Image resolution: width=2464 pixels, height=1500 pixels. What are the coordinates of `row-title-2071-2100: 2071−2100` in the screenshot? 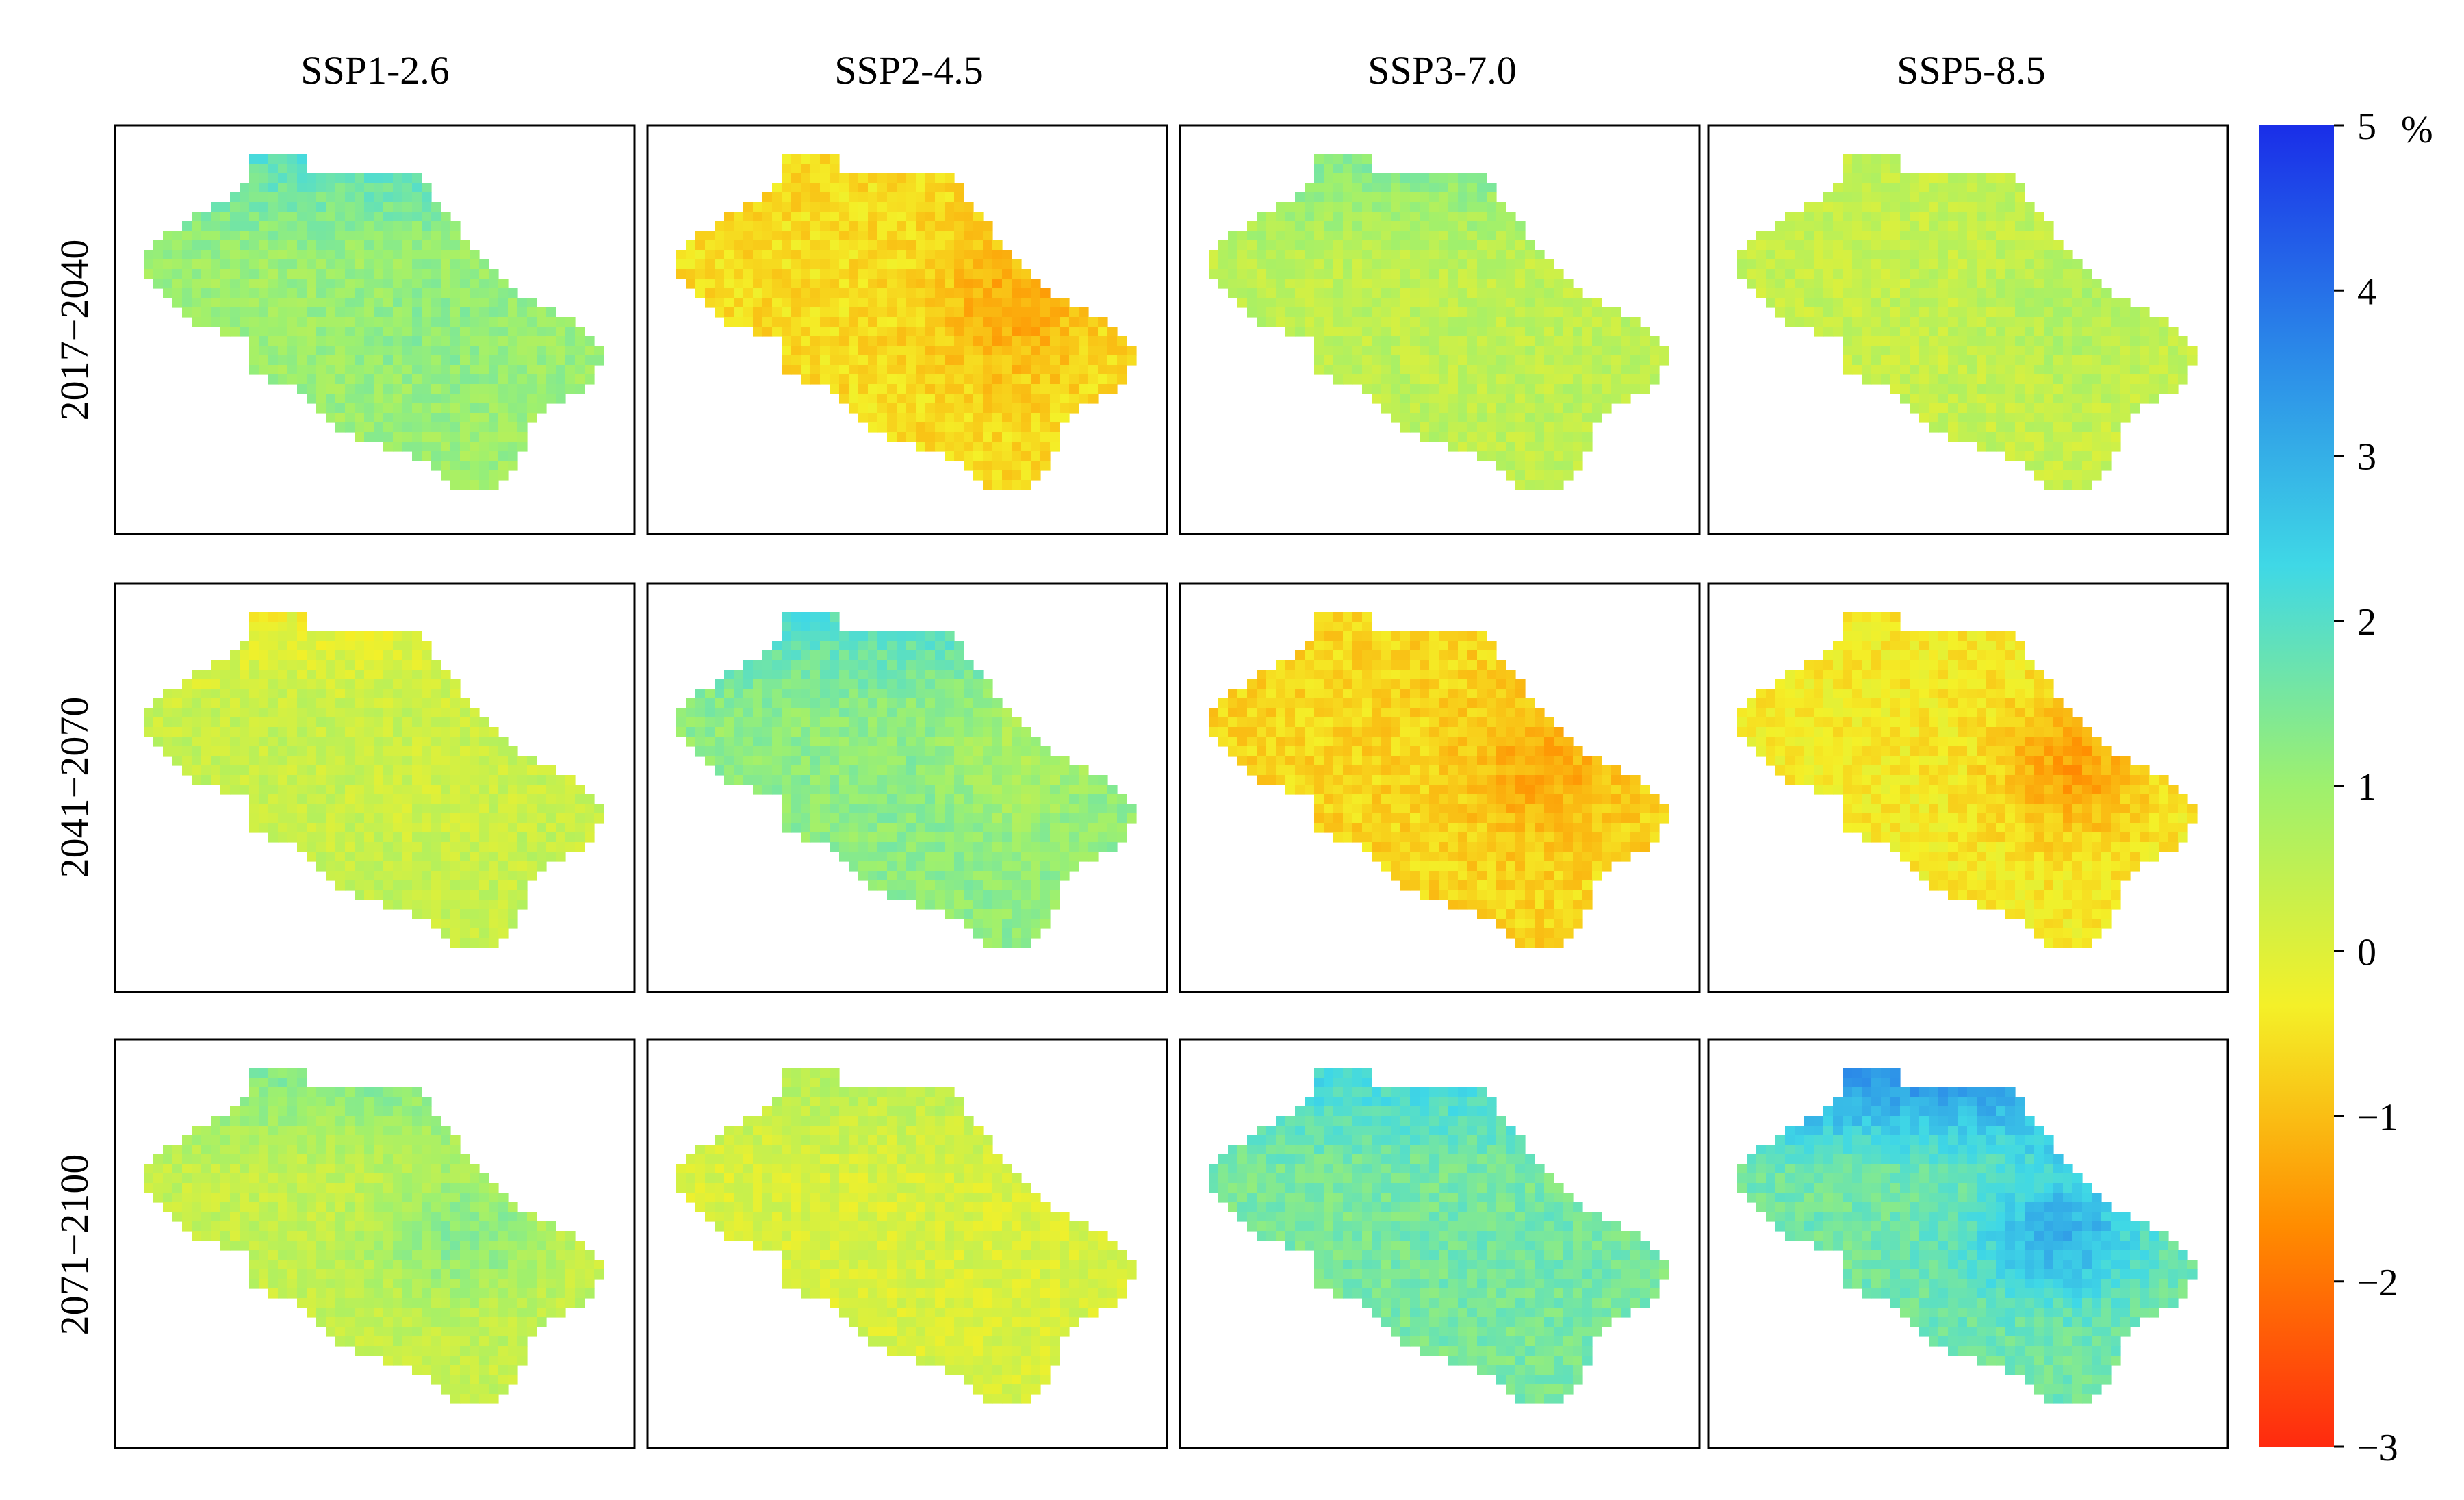 It's located at (74, 1245).